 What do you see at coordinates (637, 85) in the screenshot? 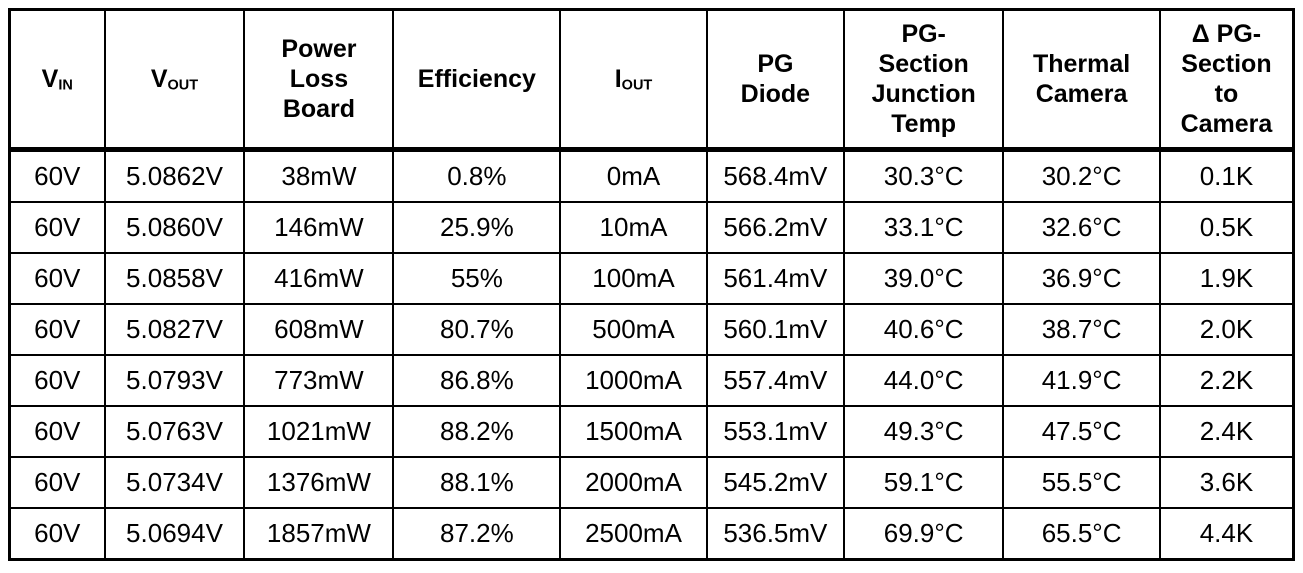
I see `iout-subscript: OUT` at bounding box center [637, 85].